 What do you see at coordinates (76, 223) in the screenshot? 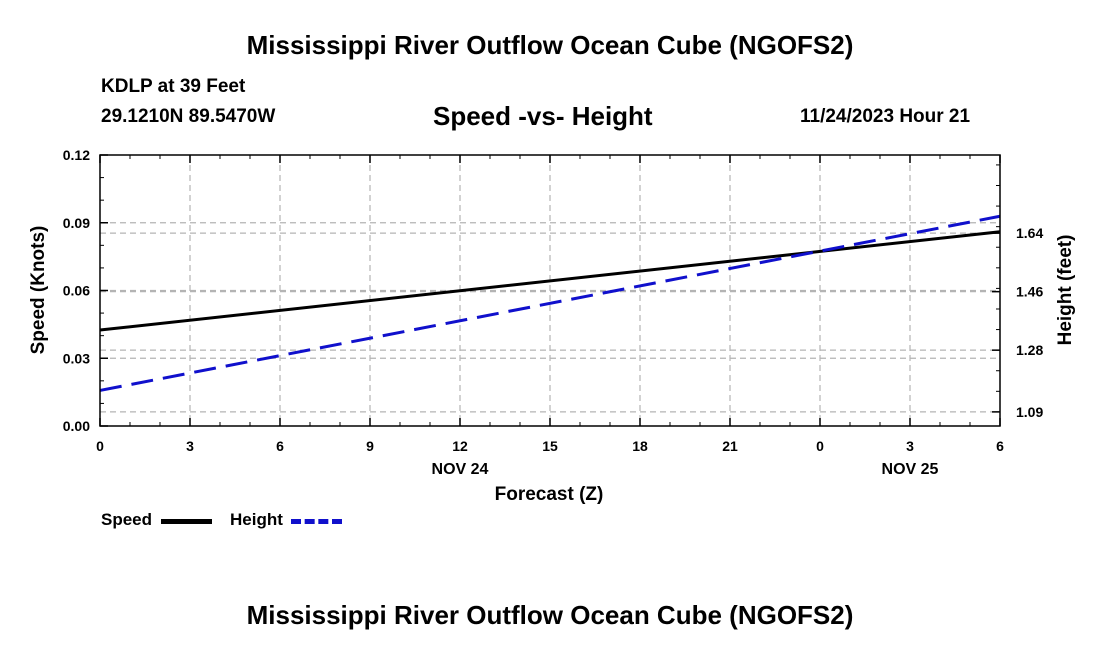
I see `y-tick-label: 0.09` at bounding box center [76, 223].